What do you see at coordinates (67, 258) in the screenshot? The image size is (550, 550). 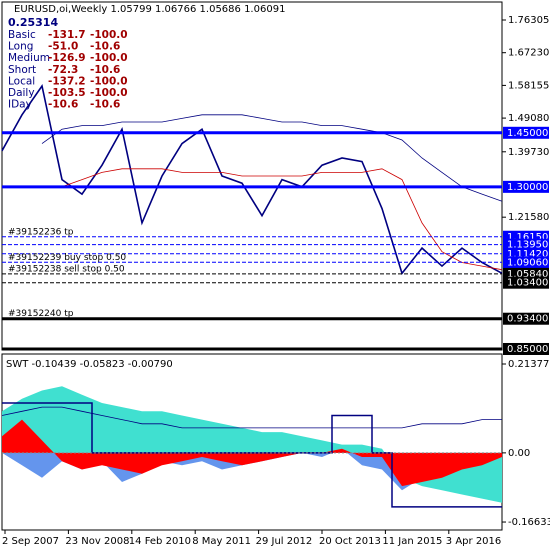 I see `order-label: #39152239 buy stop 0.50` at bounding box center [67, 258].